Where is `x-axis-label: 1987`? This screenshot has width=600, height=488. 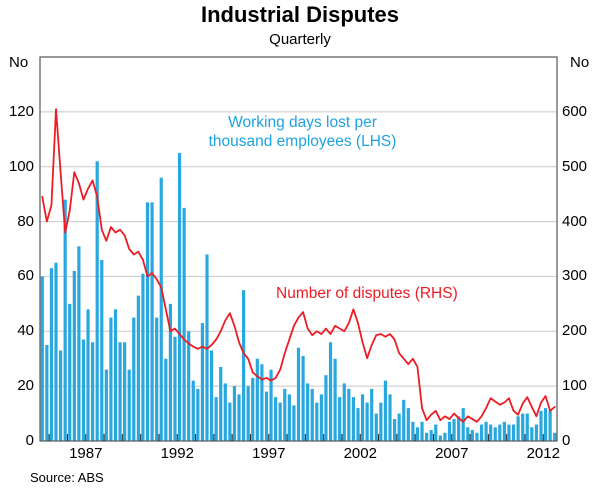 x-axis-label: 1987 is located at coordinates (86, 453).